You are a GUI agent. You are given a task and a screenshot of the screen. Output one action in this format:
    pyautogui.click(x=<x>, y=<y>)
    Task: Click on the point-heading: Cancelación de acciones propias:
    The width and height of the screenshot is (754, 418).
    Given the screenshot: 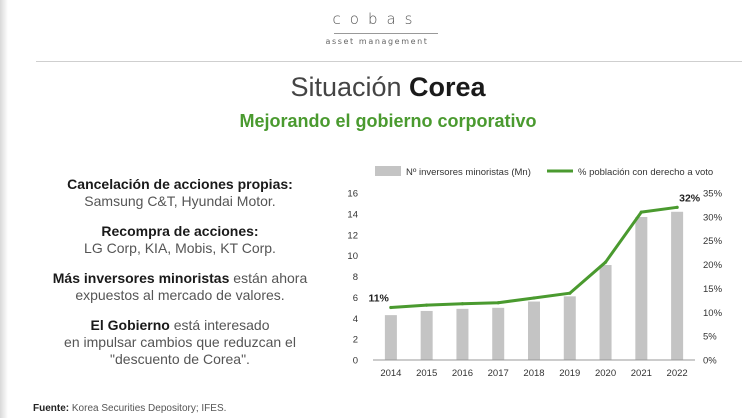 What is the action you would take?
    pyautogui.click(x=180, y=184)
    